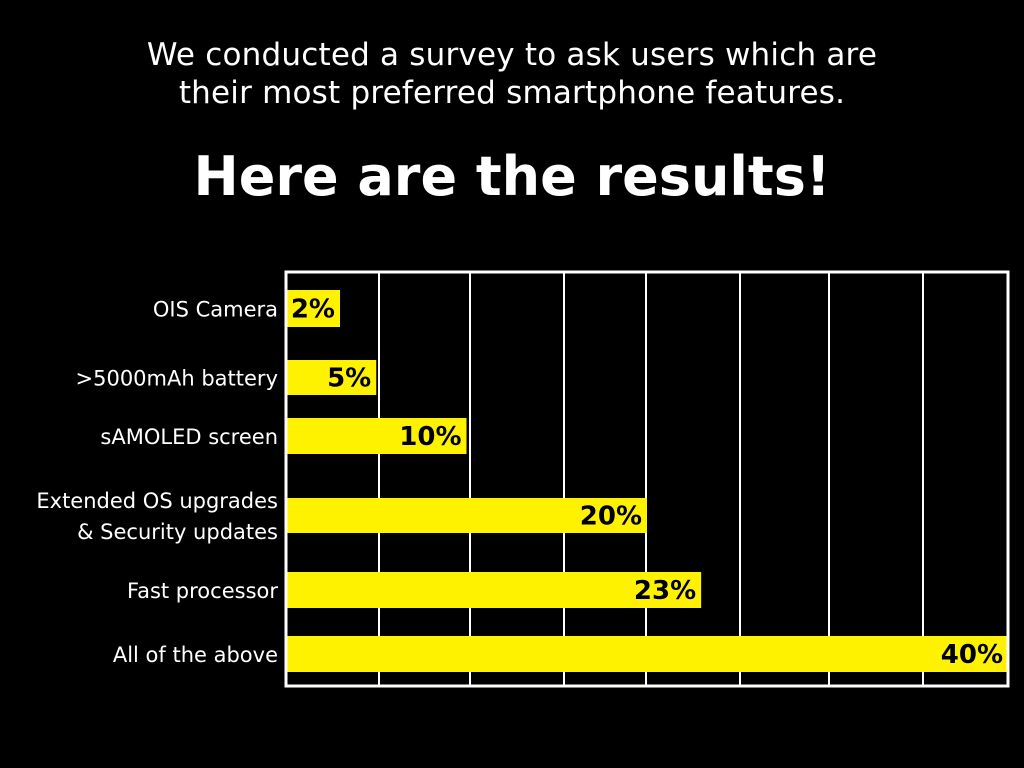 The image size is (1024, 768). What do you see at coordinates (177, 532) in the screenshot?
I see `category-label-4-line-2: & Security updates` at bounding box center [177, 532].